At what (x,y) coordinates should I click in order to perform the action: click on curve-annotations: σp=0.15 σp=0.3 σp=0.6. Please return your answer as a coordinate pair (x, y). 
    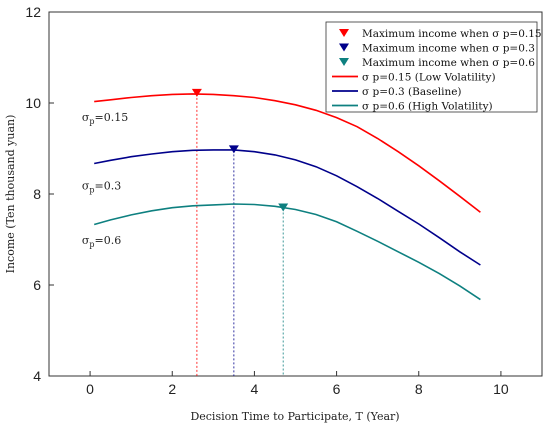
    Looking at the image, I should click on (105, 180).